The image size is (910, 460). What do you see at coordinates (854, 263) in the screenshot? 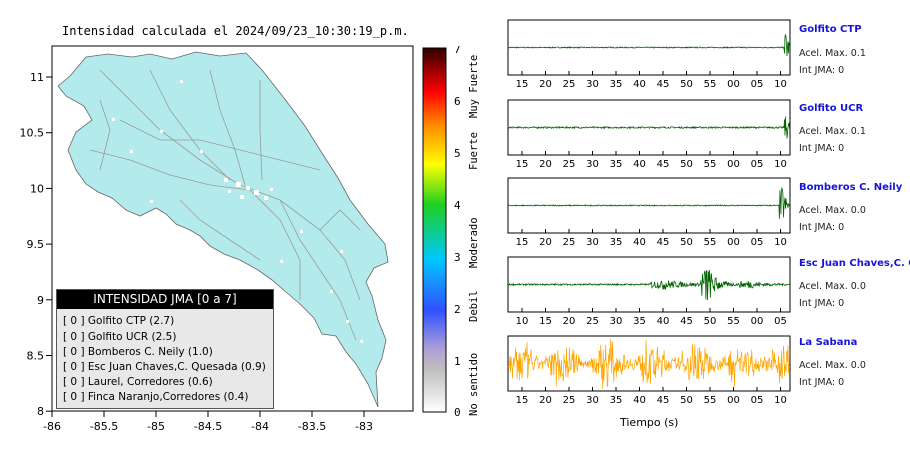
I see `station-name: Esc Juan Chaves,C. Qu` at bounding box center [854, 263].